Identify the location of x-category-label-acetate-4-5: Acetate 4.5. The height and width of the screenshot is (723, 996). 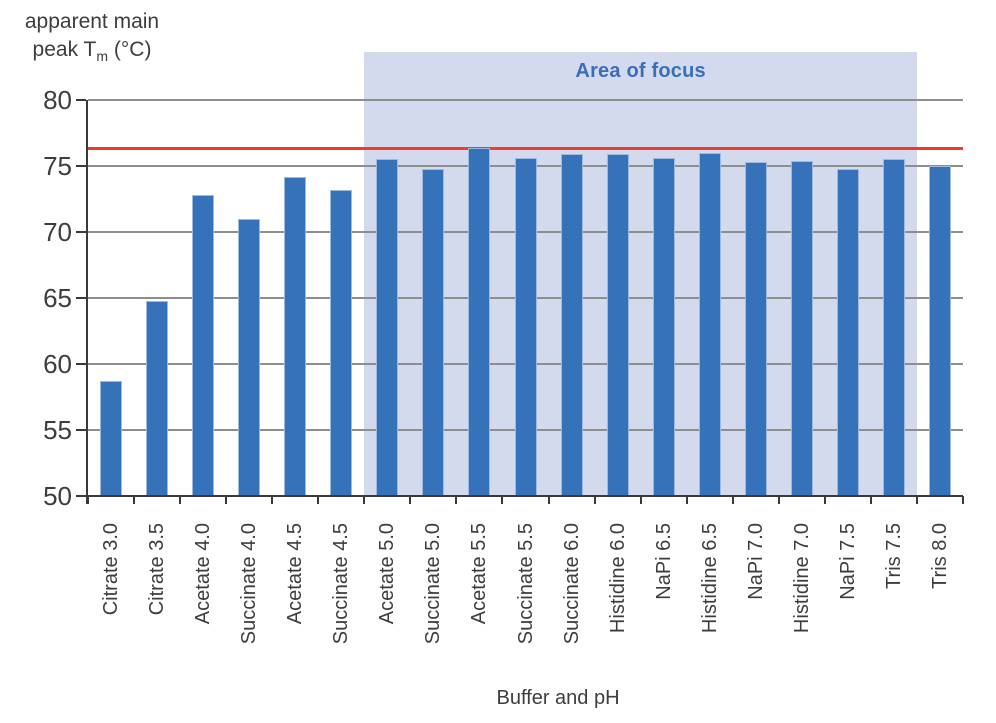
(295, 574).